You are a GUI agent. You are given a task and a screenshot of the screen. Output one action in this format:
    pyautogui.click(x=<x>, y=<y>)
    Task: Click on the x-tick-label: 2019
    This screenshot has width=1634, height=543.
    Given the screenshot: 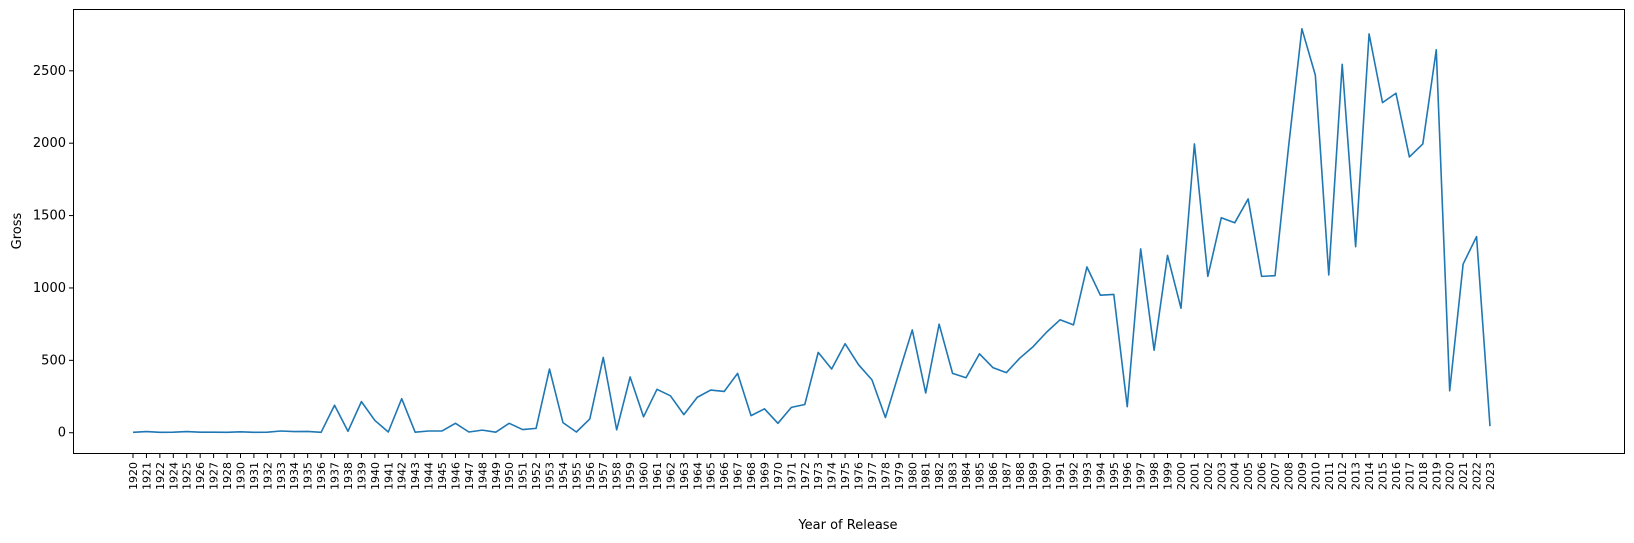 What is the action you would take?
    pyautogui.click(x=1436, y=476)
    